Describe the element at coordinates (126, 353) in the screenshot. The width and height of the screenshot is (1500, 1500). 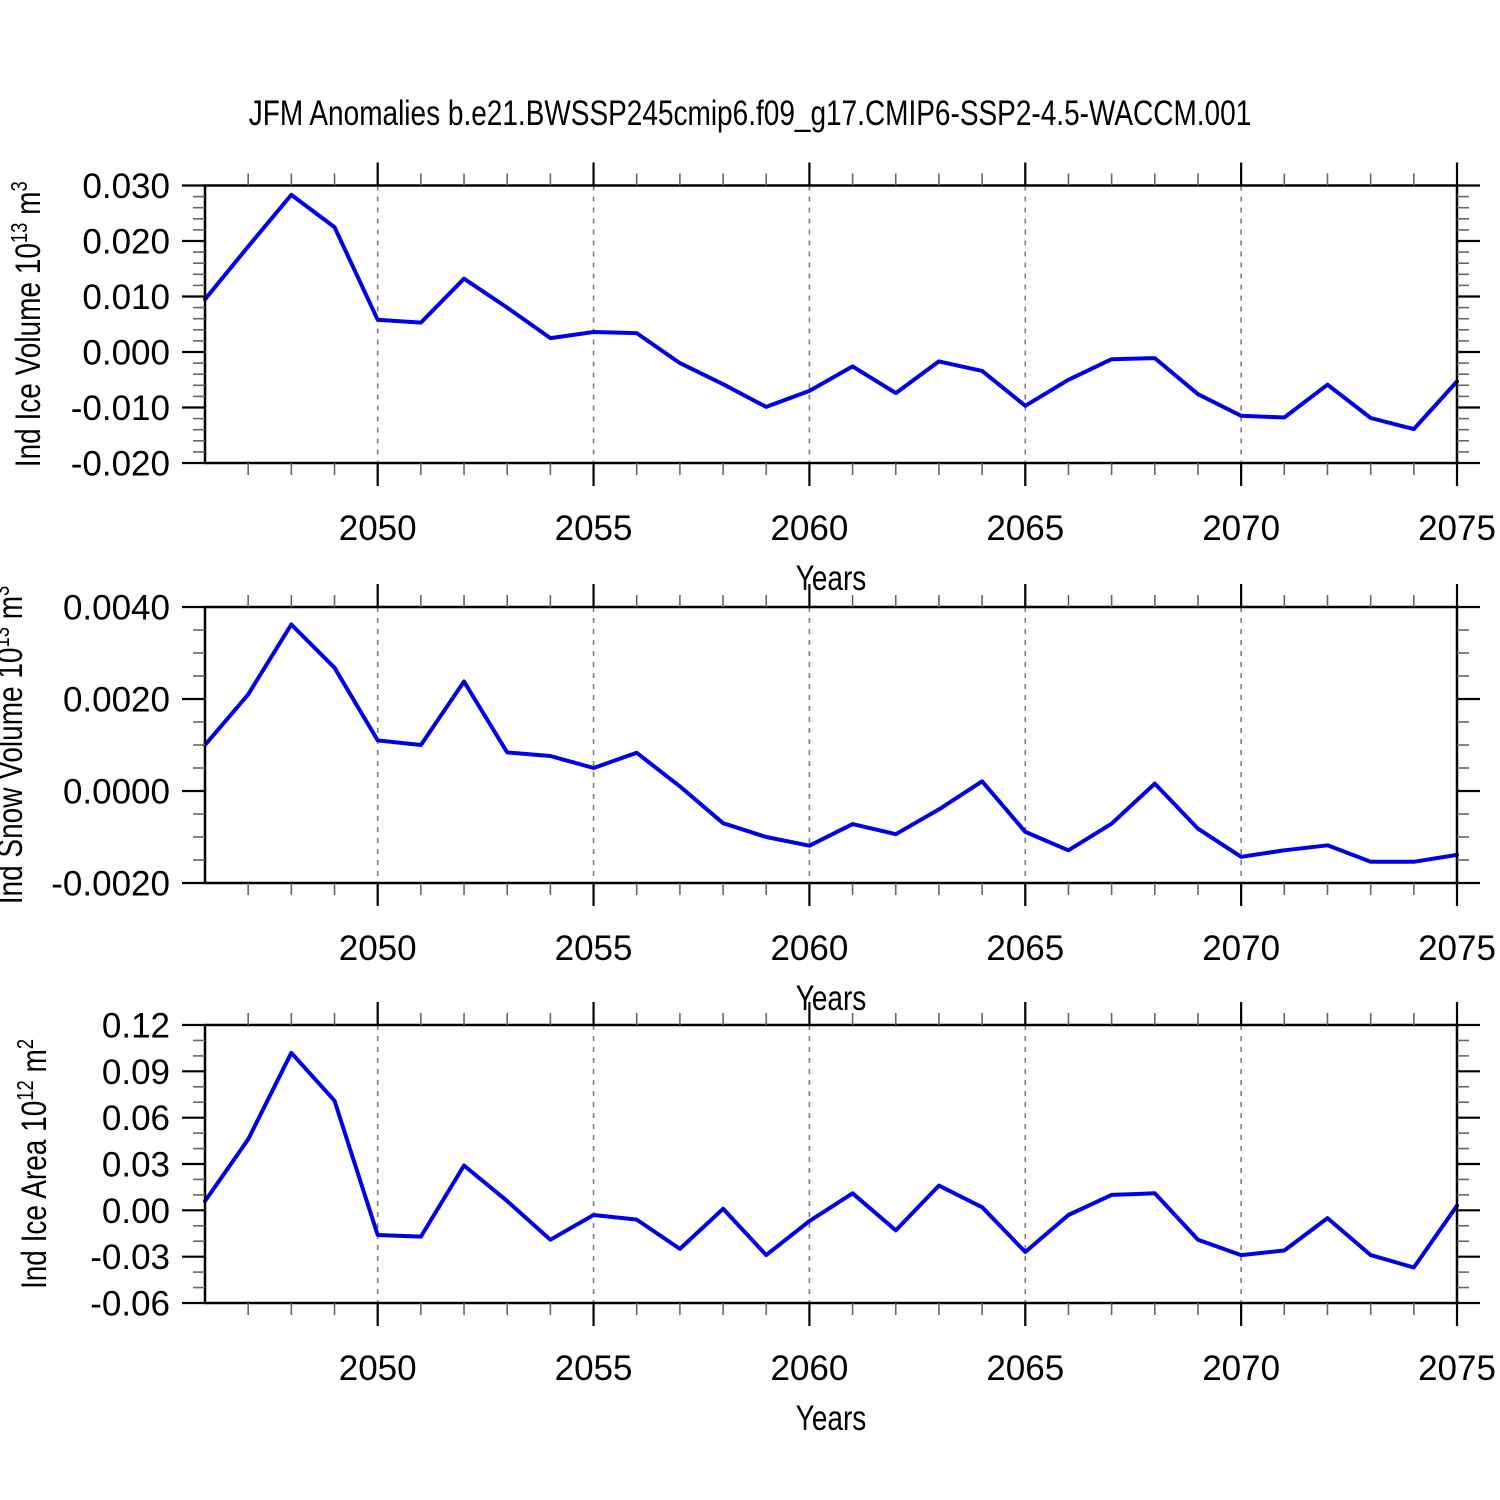
I see `y-tick-label: 0.000` at that location.